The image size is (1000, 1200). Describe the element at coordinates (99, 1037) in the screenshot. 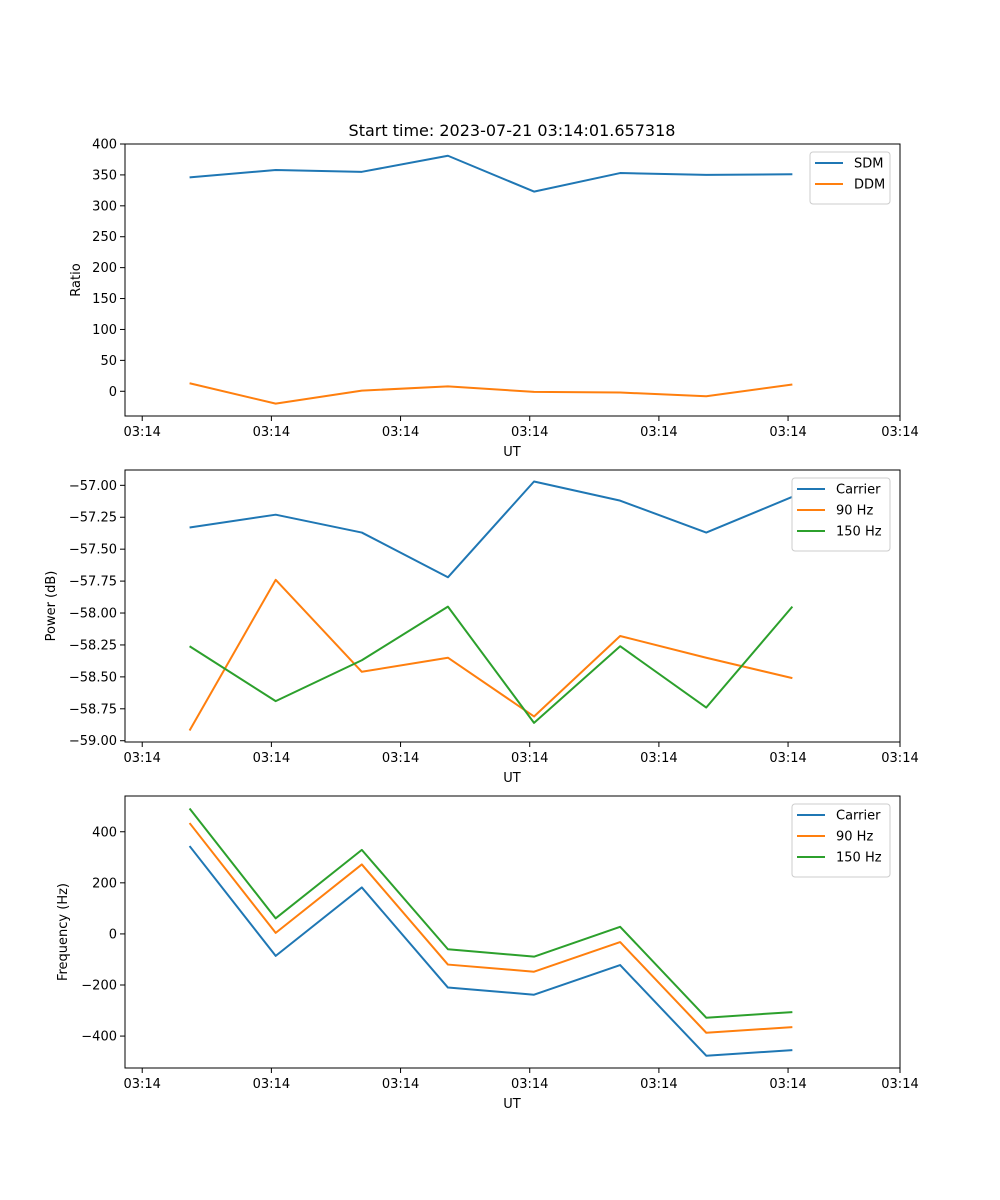

I see `y-tick-label: −400` at that location.